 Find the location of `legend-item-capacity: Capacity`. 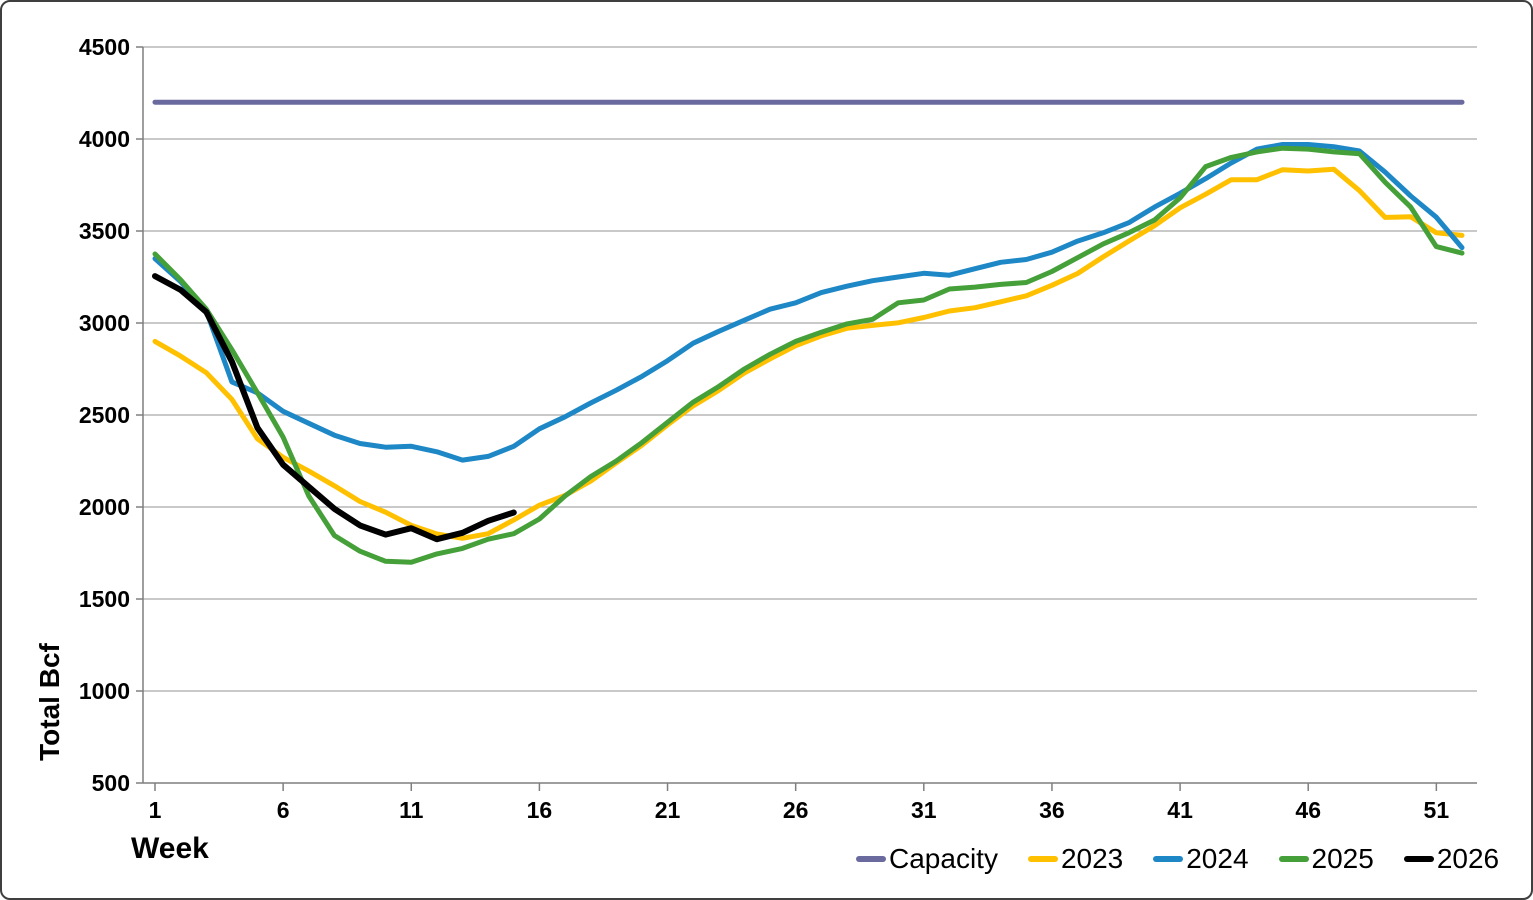

legend-item-capacity: Capacity is located at coordinates (927, 859).